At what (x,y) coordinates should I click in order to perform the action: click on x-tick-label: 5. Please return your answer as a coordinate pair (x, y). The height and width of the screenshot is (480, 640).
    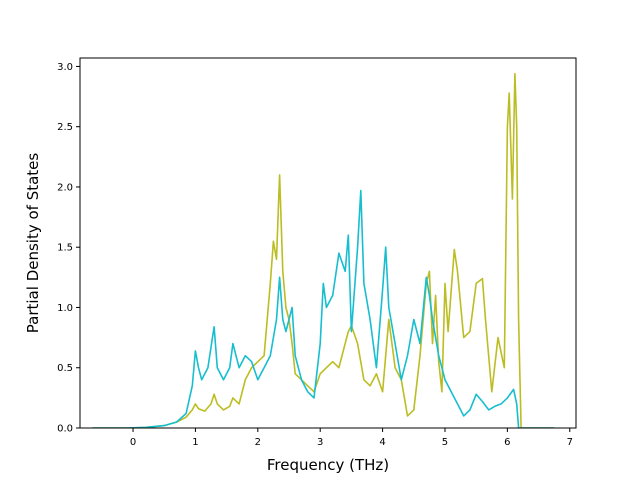
    Looking at the image, I should click on (445, 442).